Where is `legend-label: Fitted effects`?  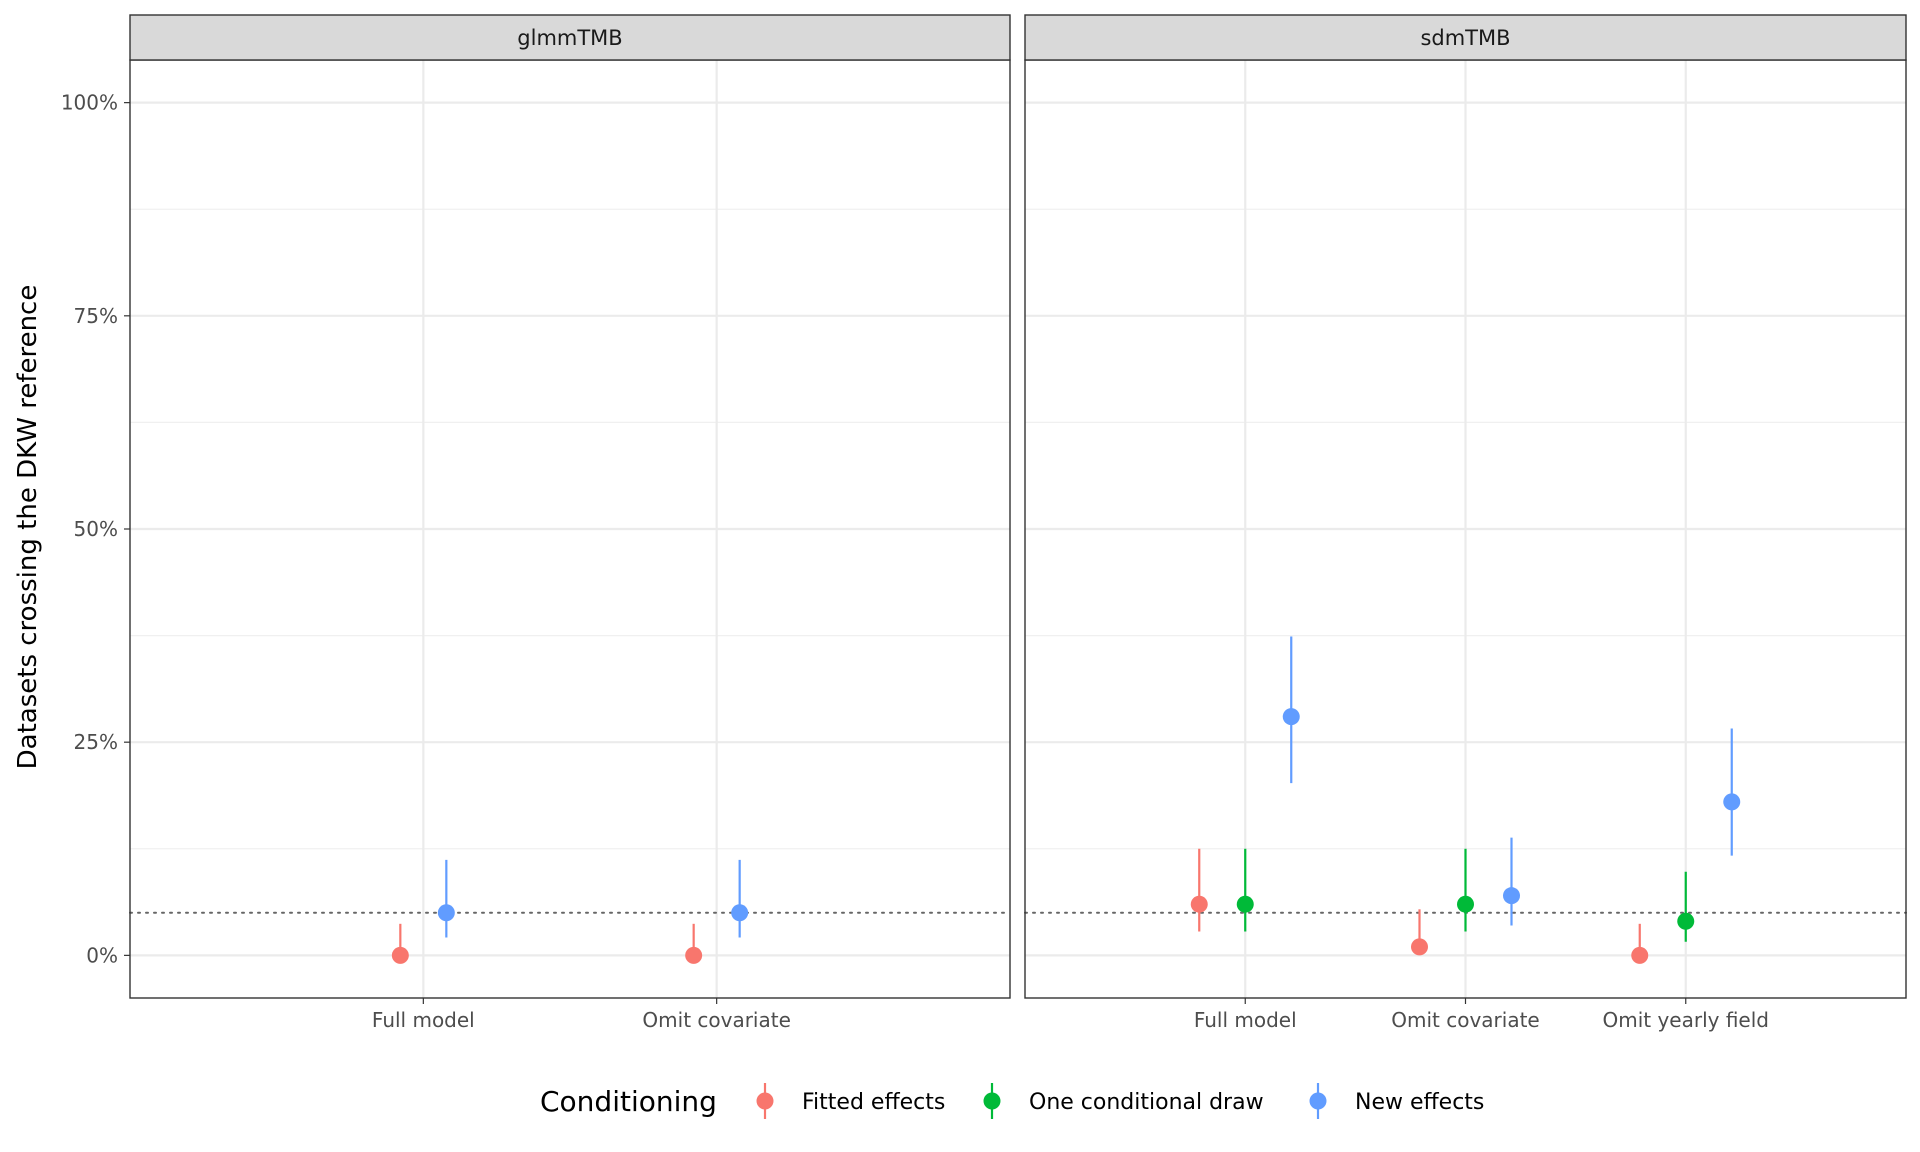 legend-label: Fitted effects is located at coordinates (873, 1102).